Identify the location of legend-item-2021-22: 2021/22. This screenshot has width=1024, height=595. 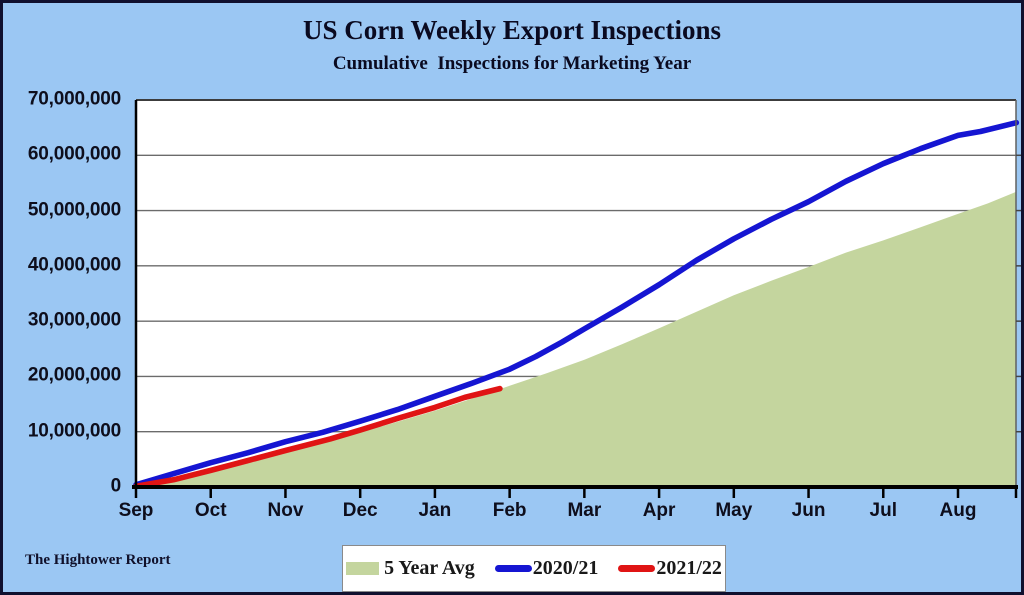
(670, 568).